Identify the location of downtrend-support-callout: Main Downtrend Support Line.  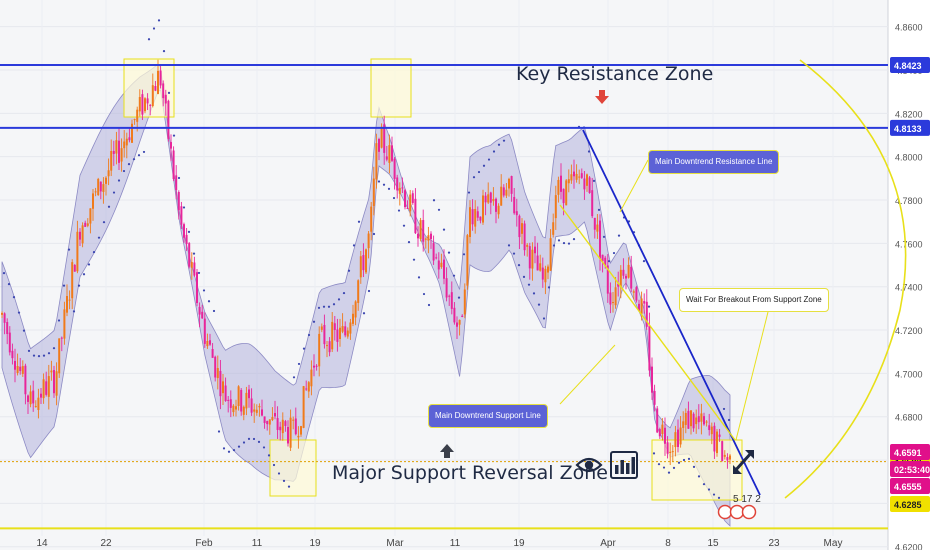
(488, 416).